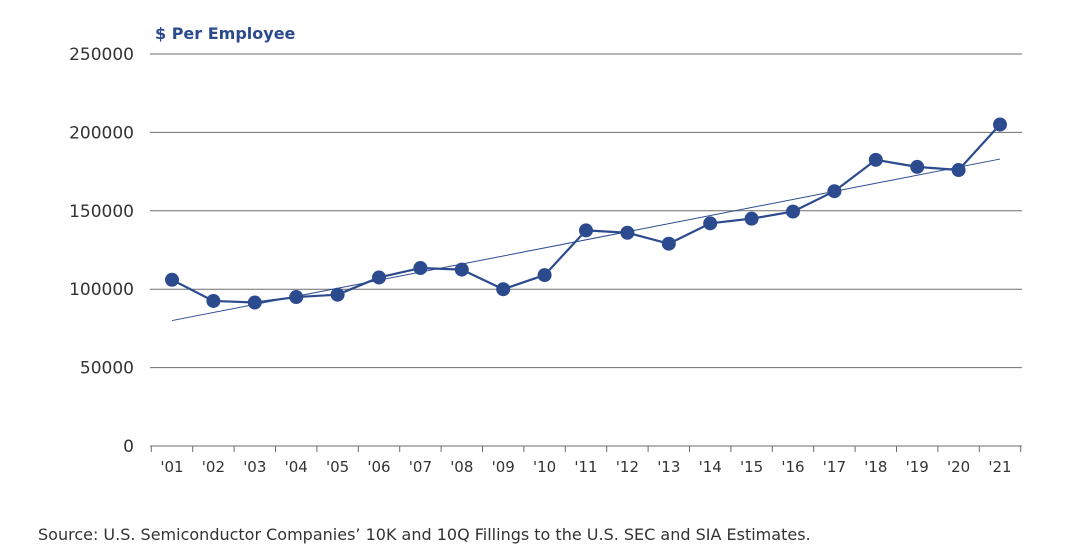  I want to click on y-tick-label: 200000, so click(101, 133).